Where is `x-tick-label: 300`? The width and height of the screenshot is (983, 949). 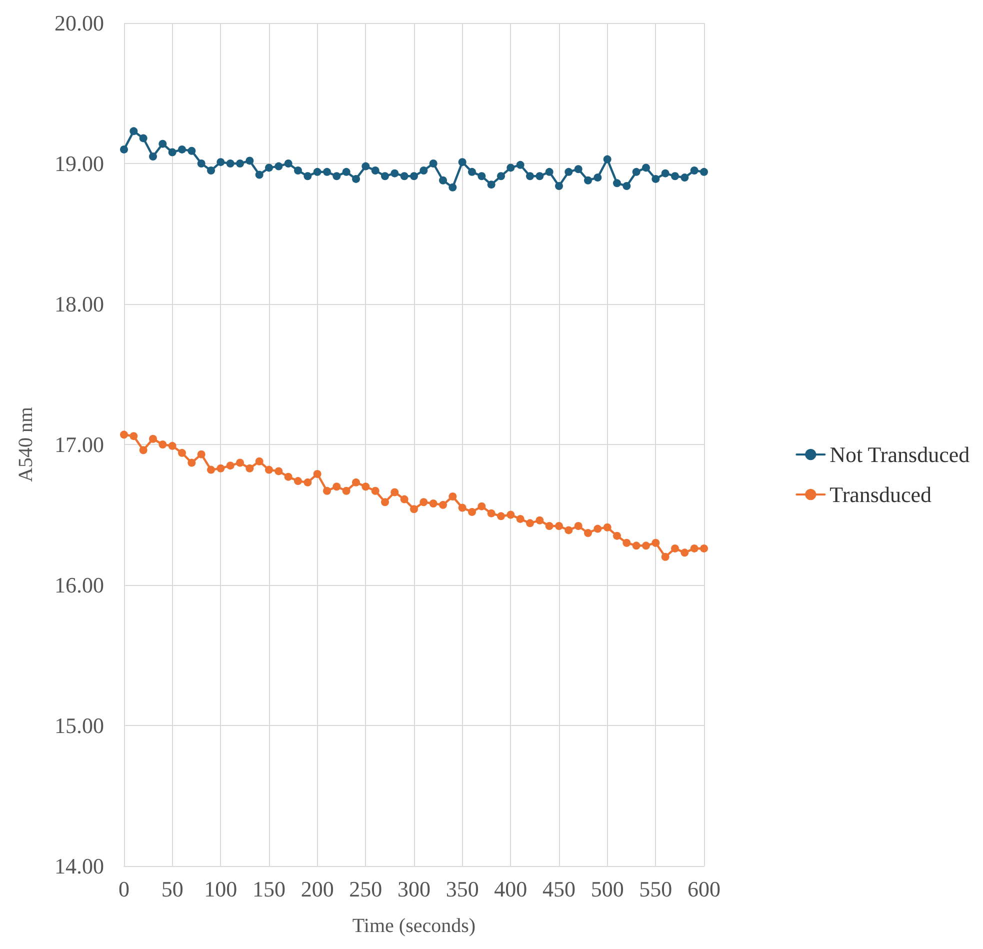
x-tick-label: 300 is located at coordinates (414, 889).